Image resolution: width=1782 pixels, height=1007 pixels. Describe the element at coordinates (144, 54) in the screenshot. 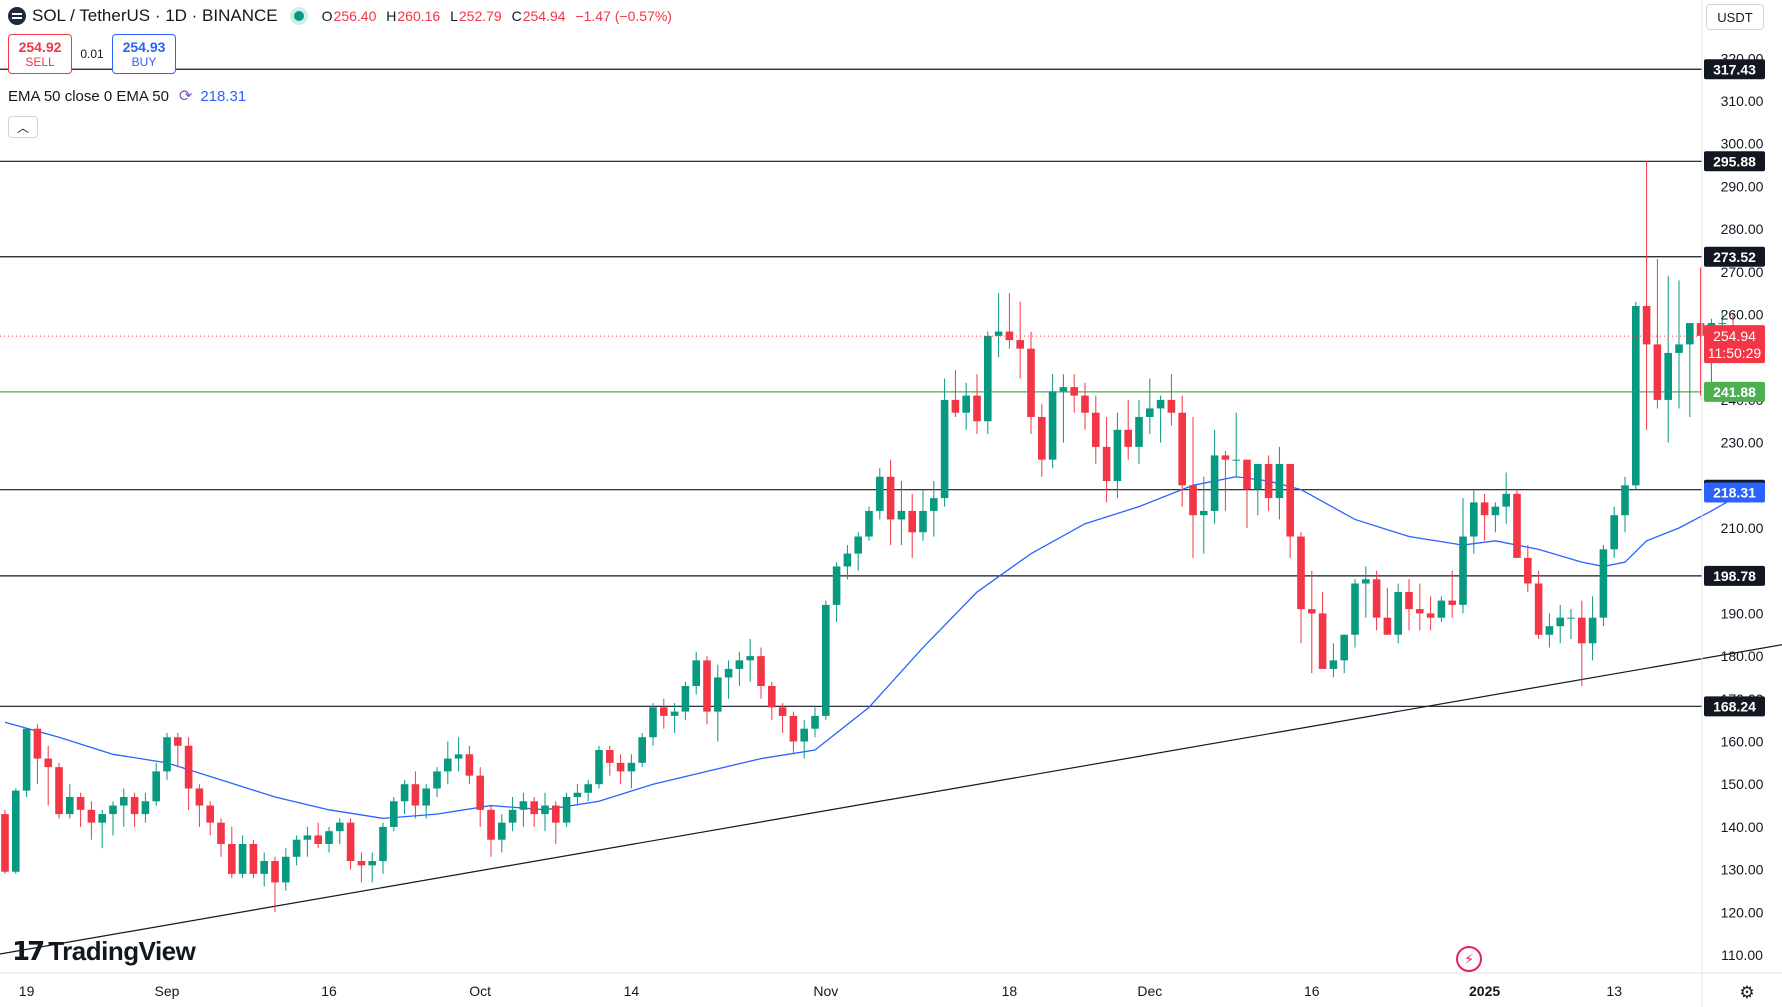

I see `buy-button: 254.93 BUY` at that location.